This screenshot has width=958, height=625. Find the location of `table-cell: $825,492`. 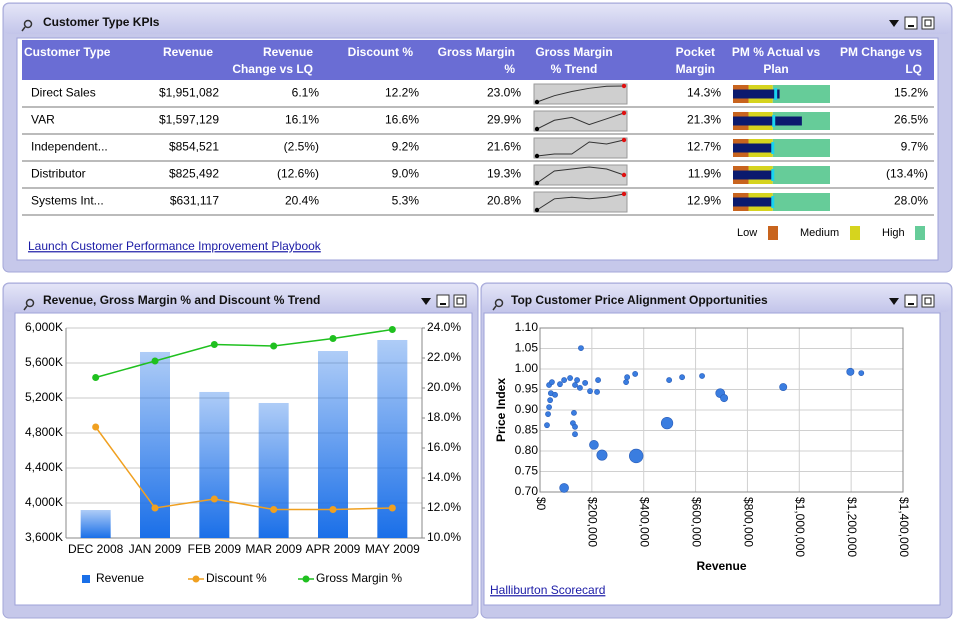

table-cell: $825,492 is located at coordinates (194, 174).